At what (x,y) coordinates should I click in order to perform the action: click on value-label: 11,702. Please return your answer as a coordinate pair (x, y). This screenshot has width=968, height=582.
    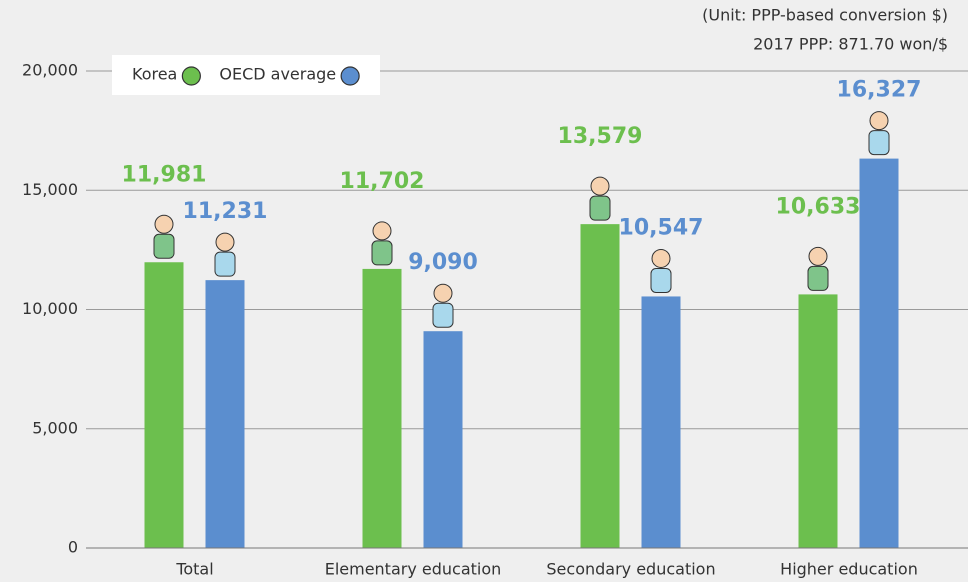
    Looking at the image, I should click on (382, 181).